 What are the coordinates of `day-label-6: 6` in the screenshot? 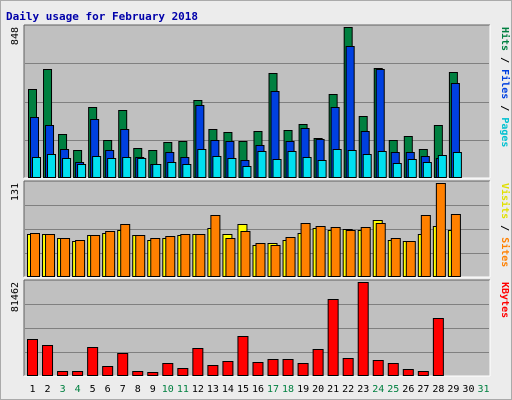 It's located at (108, 389).